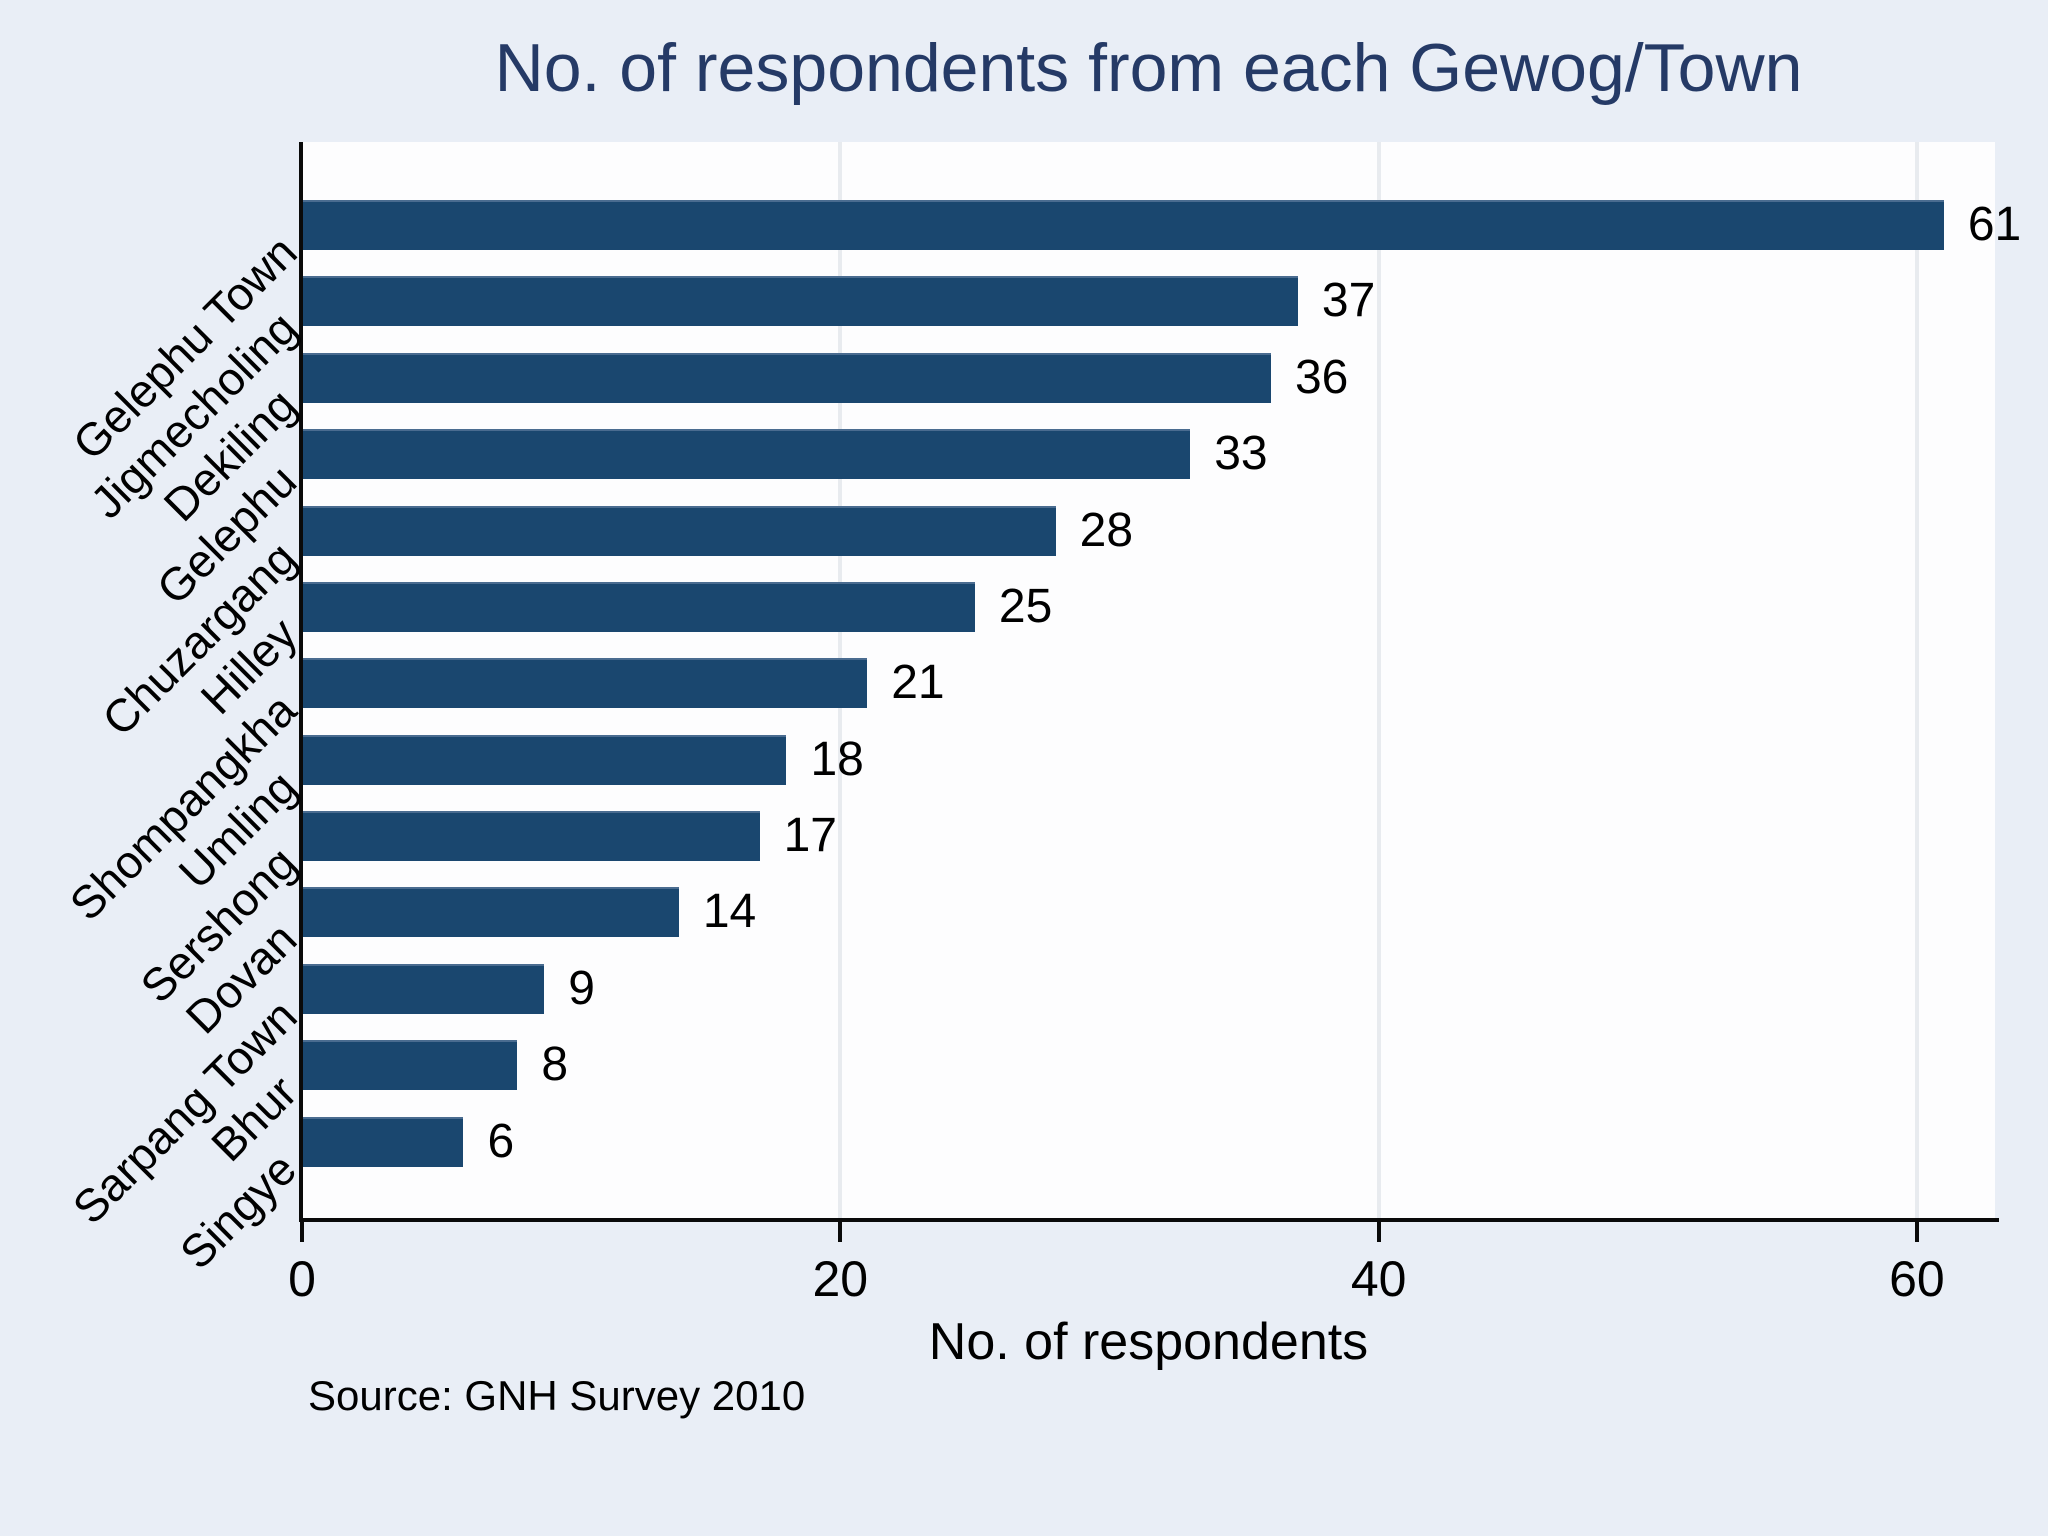  I want to click on bar-gelephu-town, so click(1123, 225).